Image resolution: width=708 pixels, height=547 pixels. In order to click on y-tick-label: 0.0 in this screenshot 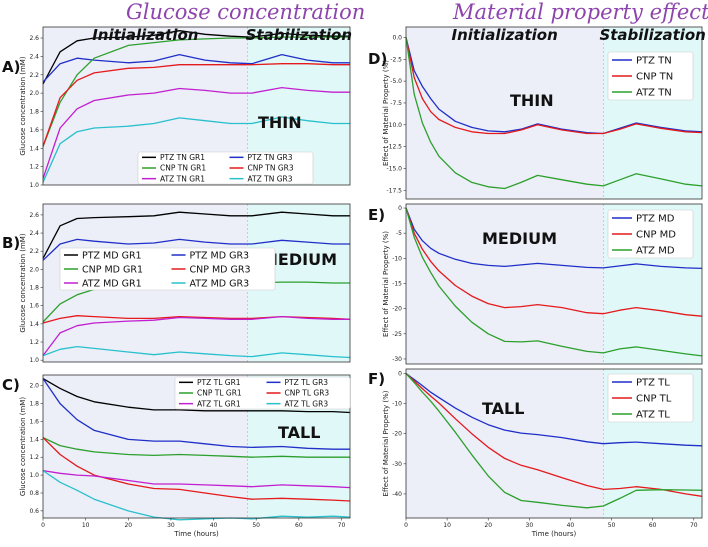, I will do `click(397, 37)`.